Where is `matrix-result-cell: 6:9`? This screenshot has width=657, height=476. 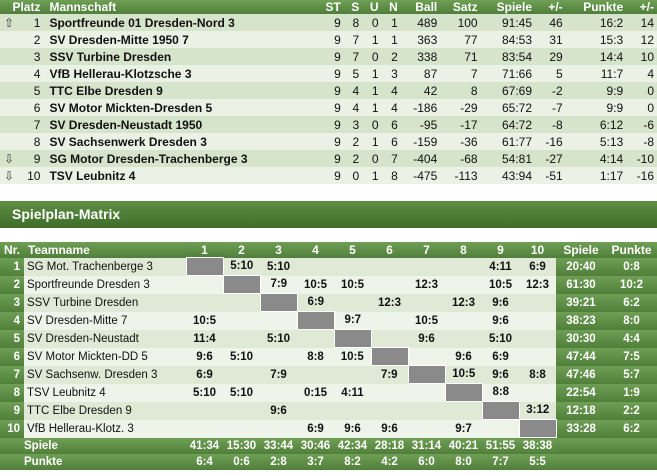
matrix-result-cell: 6:9 is located at coordinates (500, 356).